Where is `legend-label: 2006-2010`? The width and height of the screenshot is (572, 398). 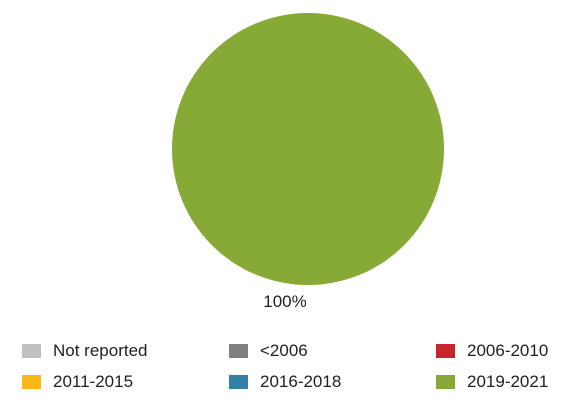 legend-label: 2006-2010 is located at coordinates (508, 350).